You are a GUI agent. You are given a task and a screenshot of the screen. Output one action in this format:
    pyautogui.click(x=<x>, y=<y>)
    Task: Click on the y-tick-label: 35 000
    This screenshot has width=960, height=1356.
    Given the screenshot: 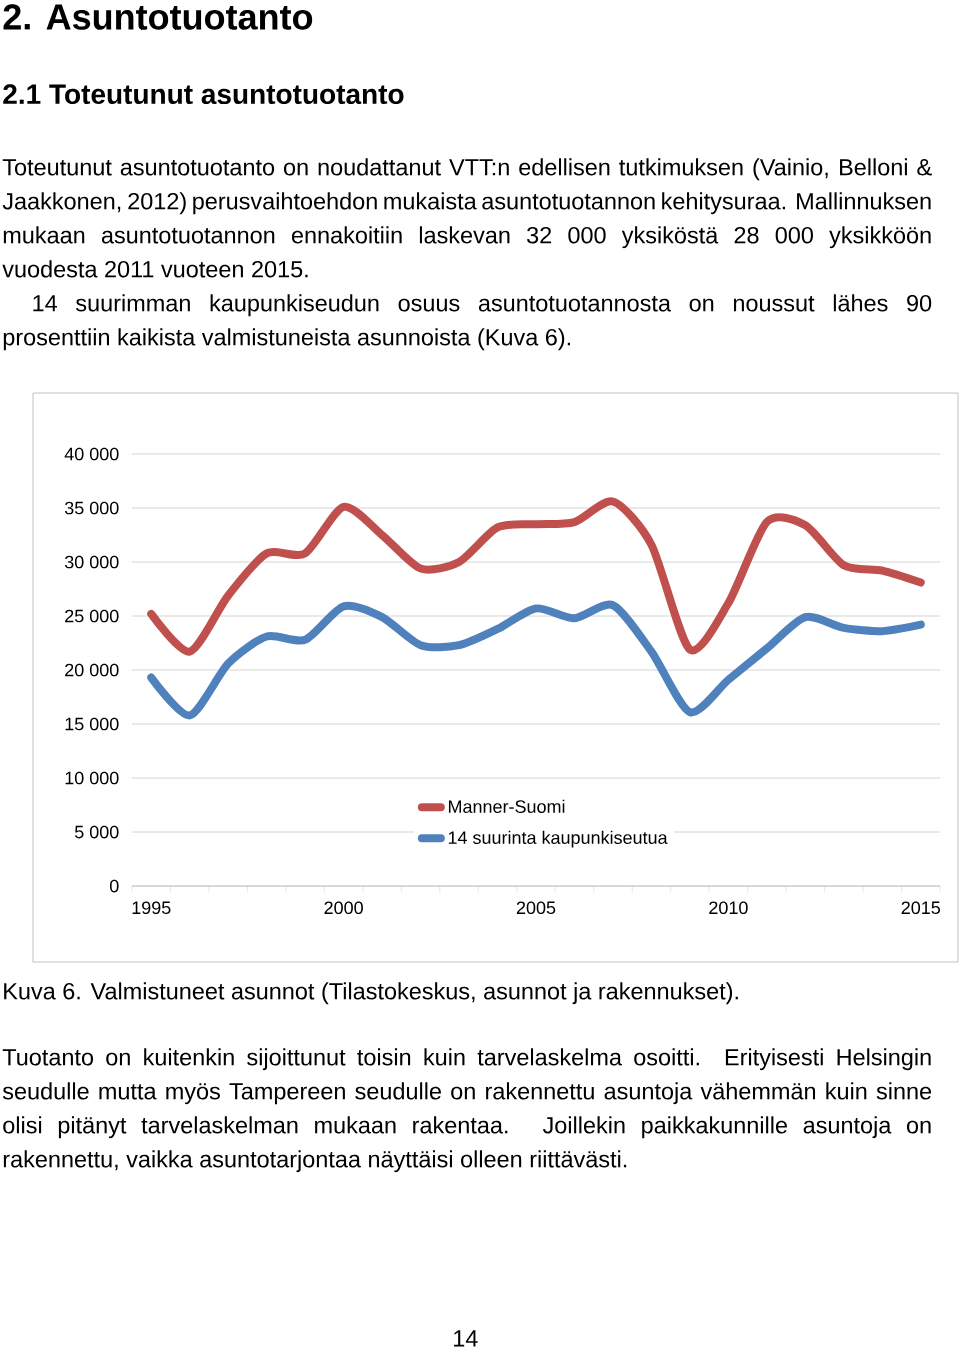 What is the action you would take?
    pyautogui.click(x=91, y=508)
    